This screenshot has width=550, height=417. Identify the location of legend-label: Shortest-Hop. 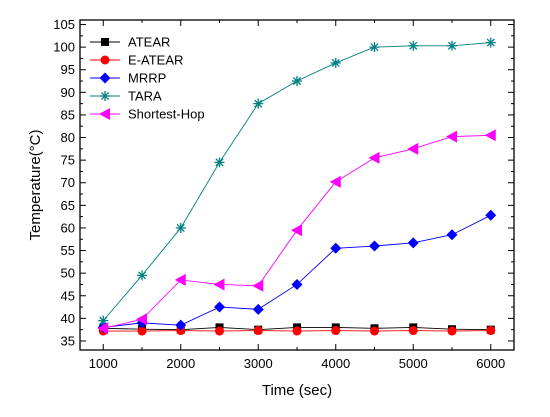
(166, 114).